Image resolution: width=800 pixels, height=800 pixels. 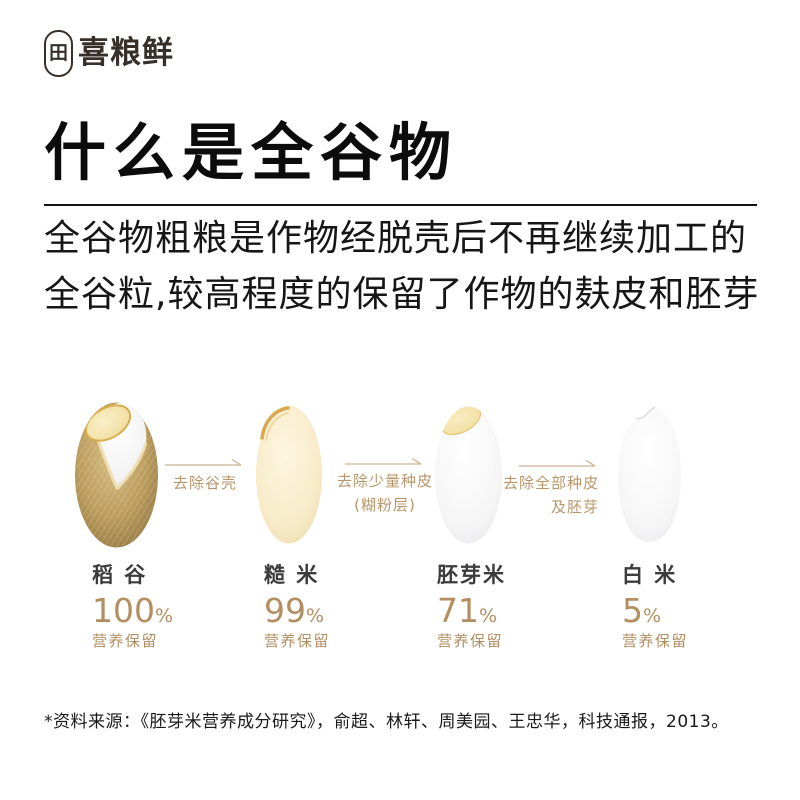 I want to click on stage-label-paddy: 稻 谷 100% 营养保留, so click(x=132, y=605).